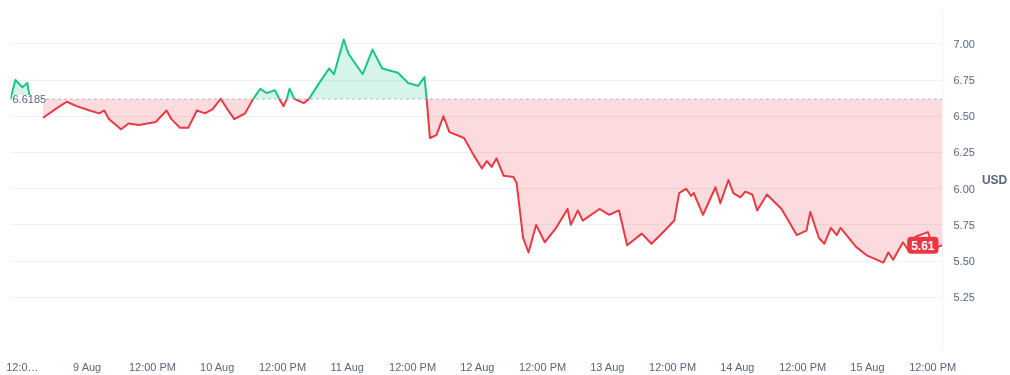 The height and width of the screenshot is (375, 1010). Describe the element at coordinates (964, 80) in the screenshot. I see `y-tick-label: 6.75` at that location.